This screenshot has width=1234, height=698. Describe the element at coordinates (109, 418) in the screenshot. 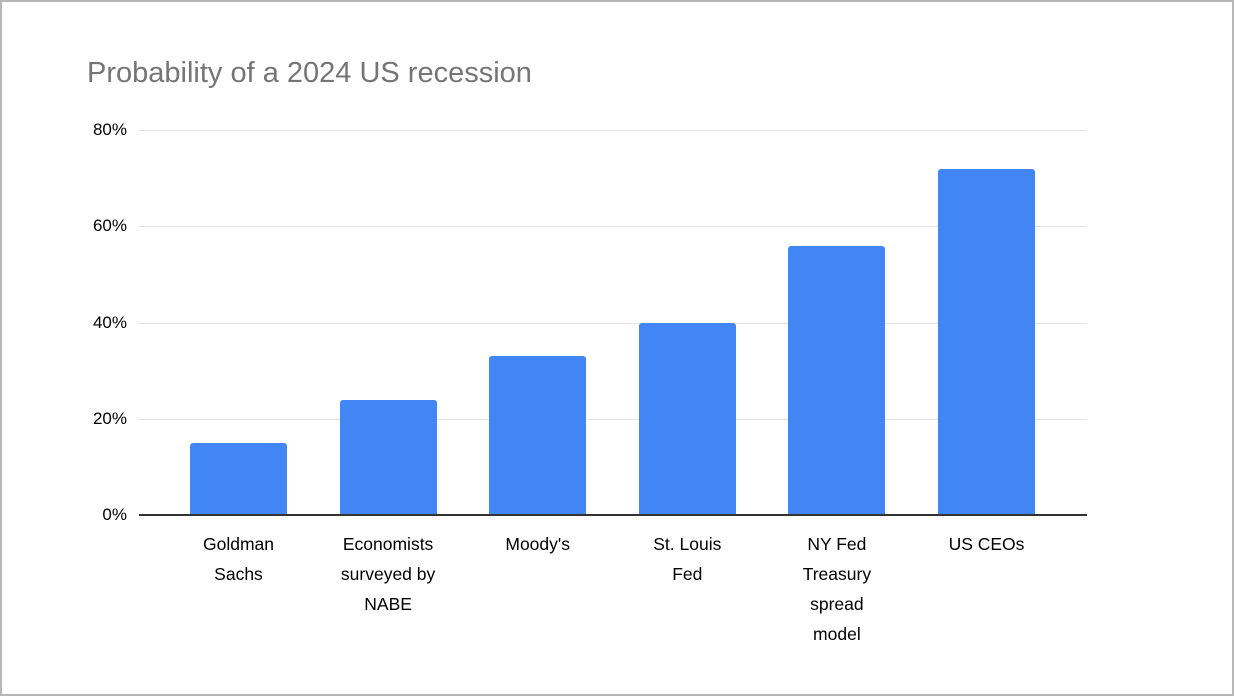

I see `y-tick-label-20: 20%` at that location.